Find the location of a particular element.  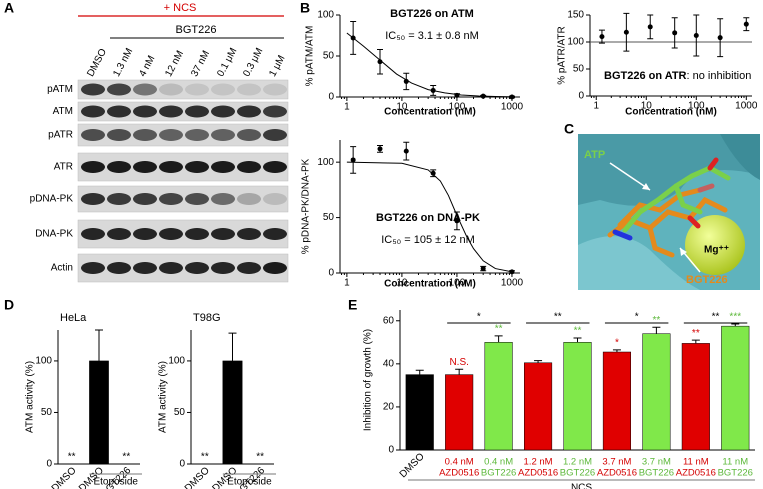

ligand-label: ATP is located at coordinates (594, 155).